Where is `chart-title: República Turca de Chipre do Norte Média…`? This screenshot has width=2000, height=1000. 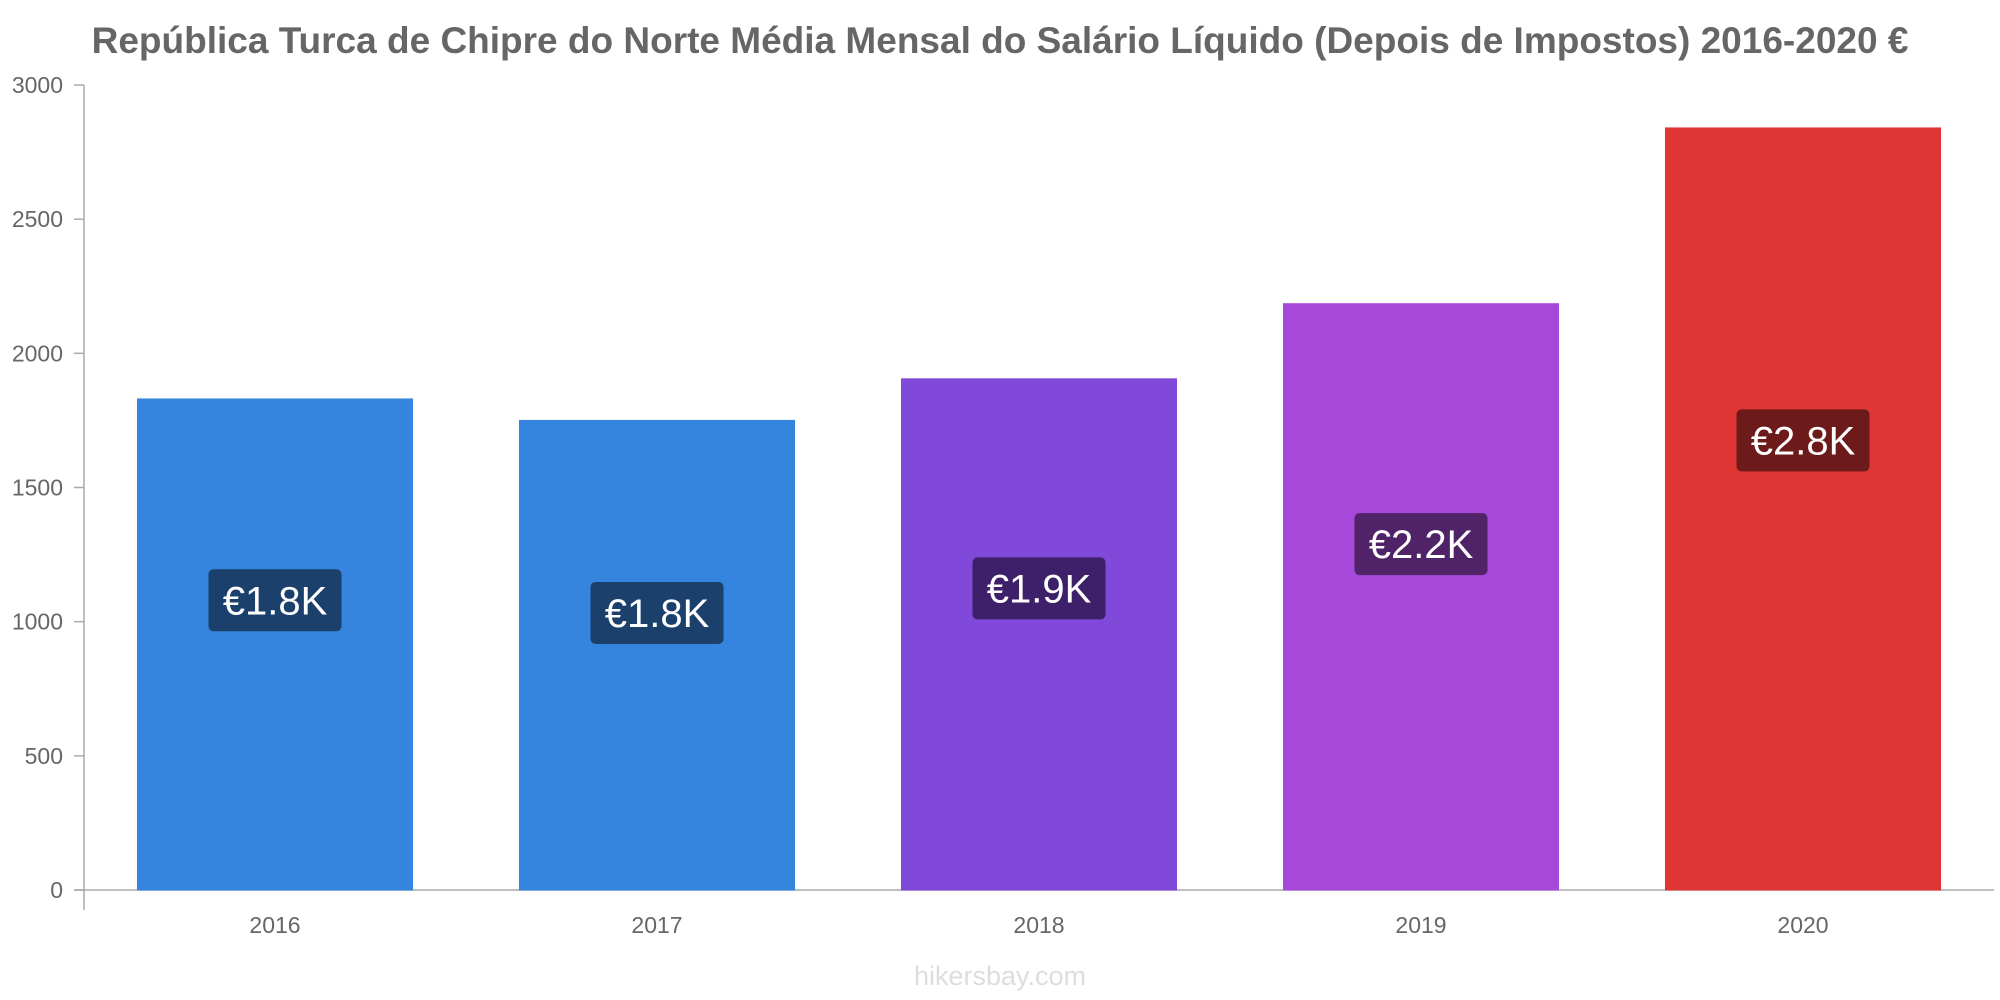
chart-title: República Turca de Chipre do Norte Média… is located at coordinates (1000, 40).